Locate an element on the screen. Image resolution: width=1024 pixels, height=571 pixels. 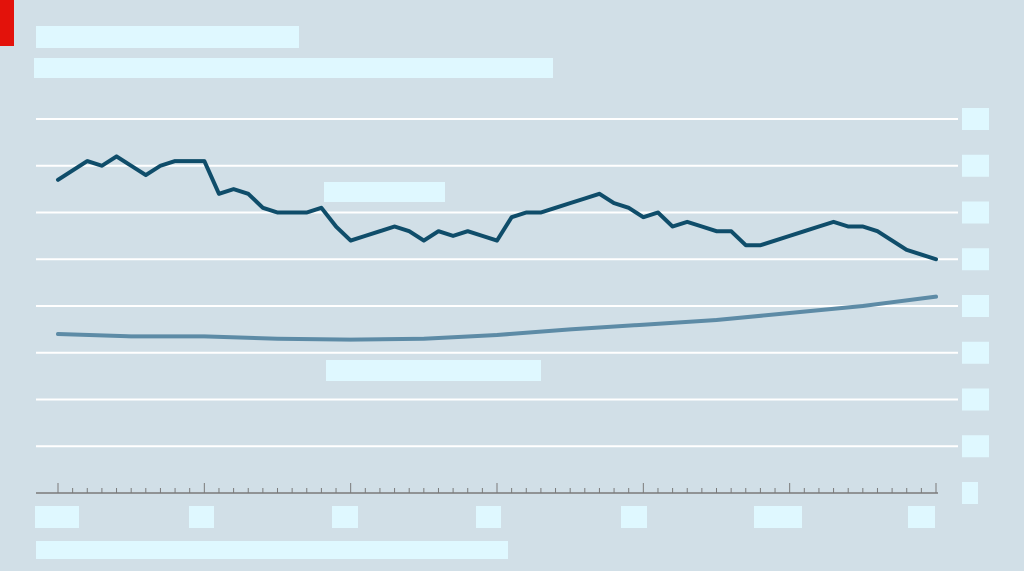
source-note is located at coordinates (272, 550).